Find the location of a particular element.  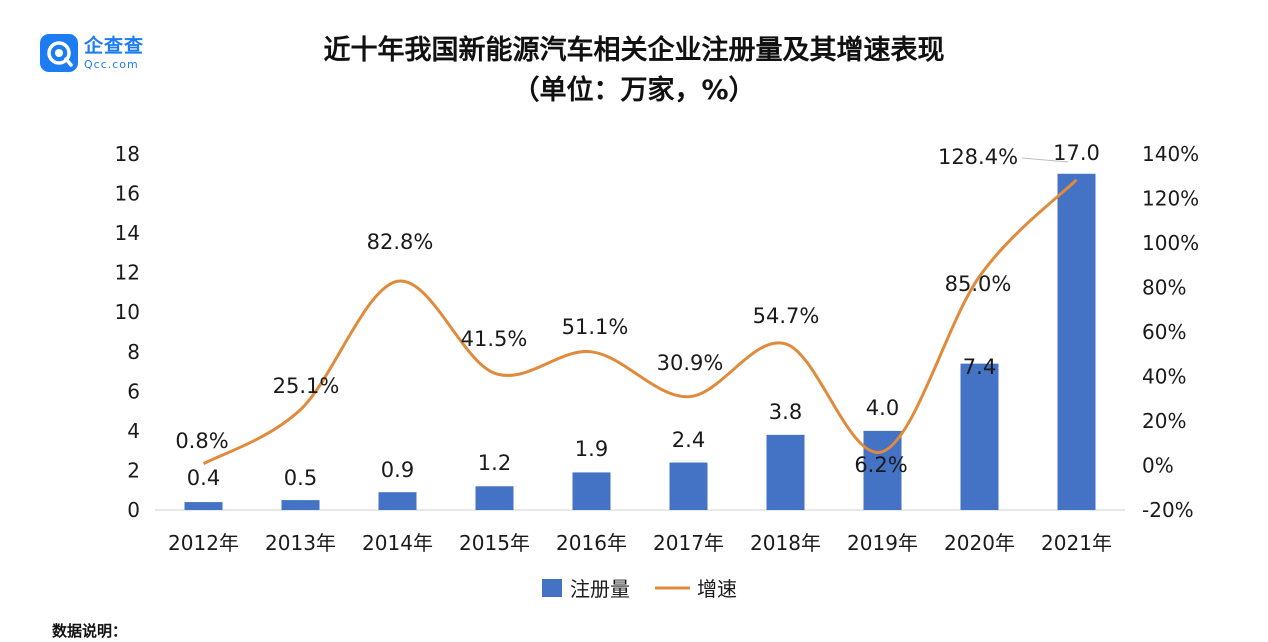

growth-value-label: 41.5% is located at coordinates (494, 339).